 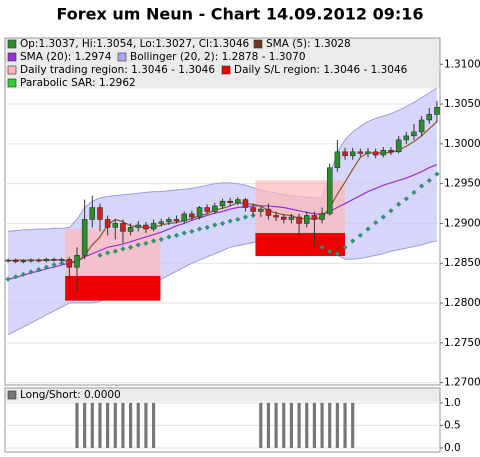 I want to click on y-tick-label: 1.2750, so click(x=462, y=343).